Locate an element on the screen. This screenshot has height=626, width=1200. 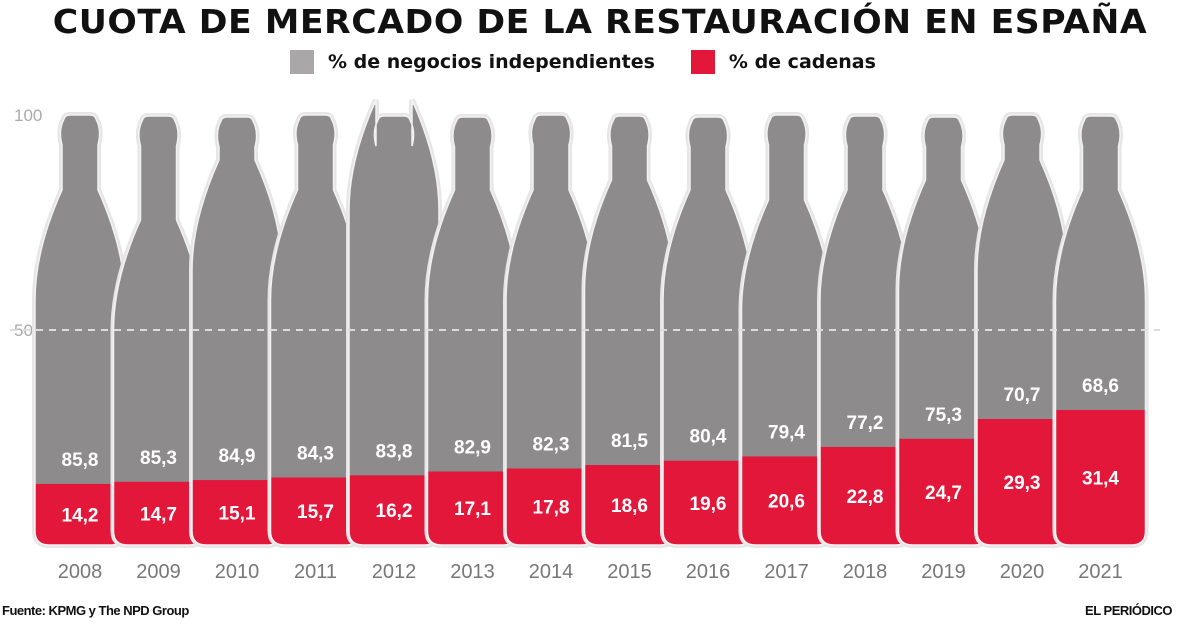
value-label-cadenas: 18,6 is located at coordinates (629, 506).